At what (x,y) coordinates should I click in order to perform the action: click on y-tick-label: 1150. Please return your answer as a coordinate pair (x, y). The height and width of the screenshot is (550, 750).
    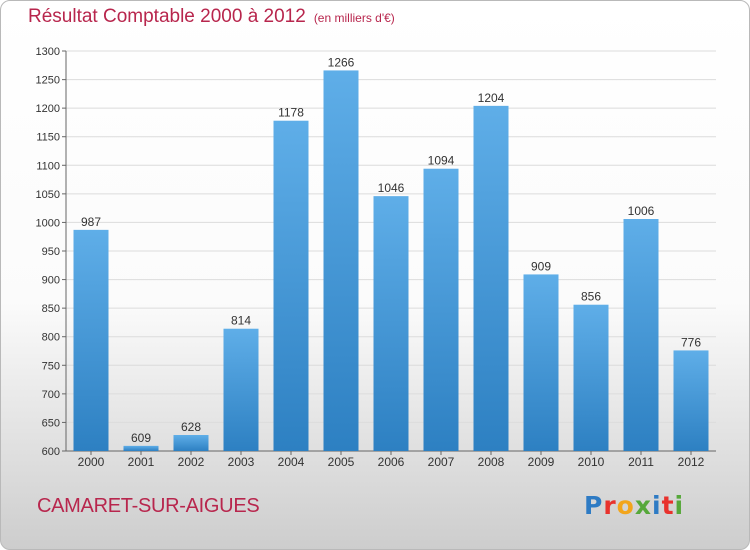
    Looking at the image, I should click on (48, 138).